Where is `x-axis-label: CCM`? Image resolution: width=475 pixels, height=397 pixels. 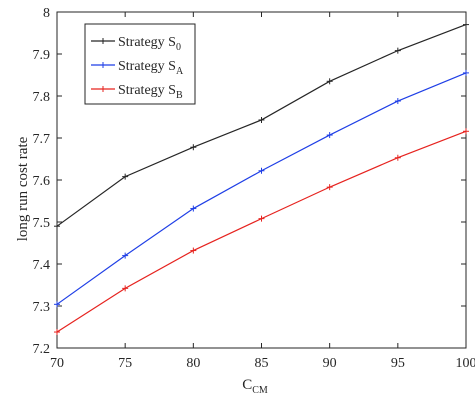 x-axis-label: CCM is located at coordinates (255, 386).